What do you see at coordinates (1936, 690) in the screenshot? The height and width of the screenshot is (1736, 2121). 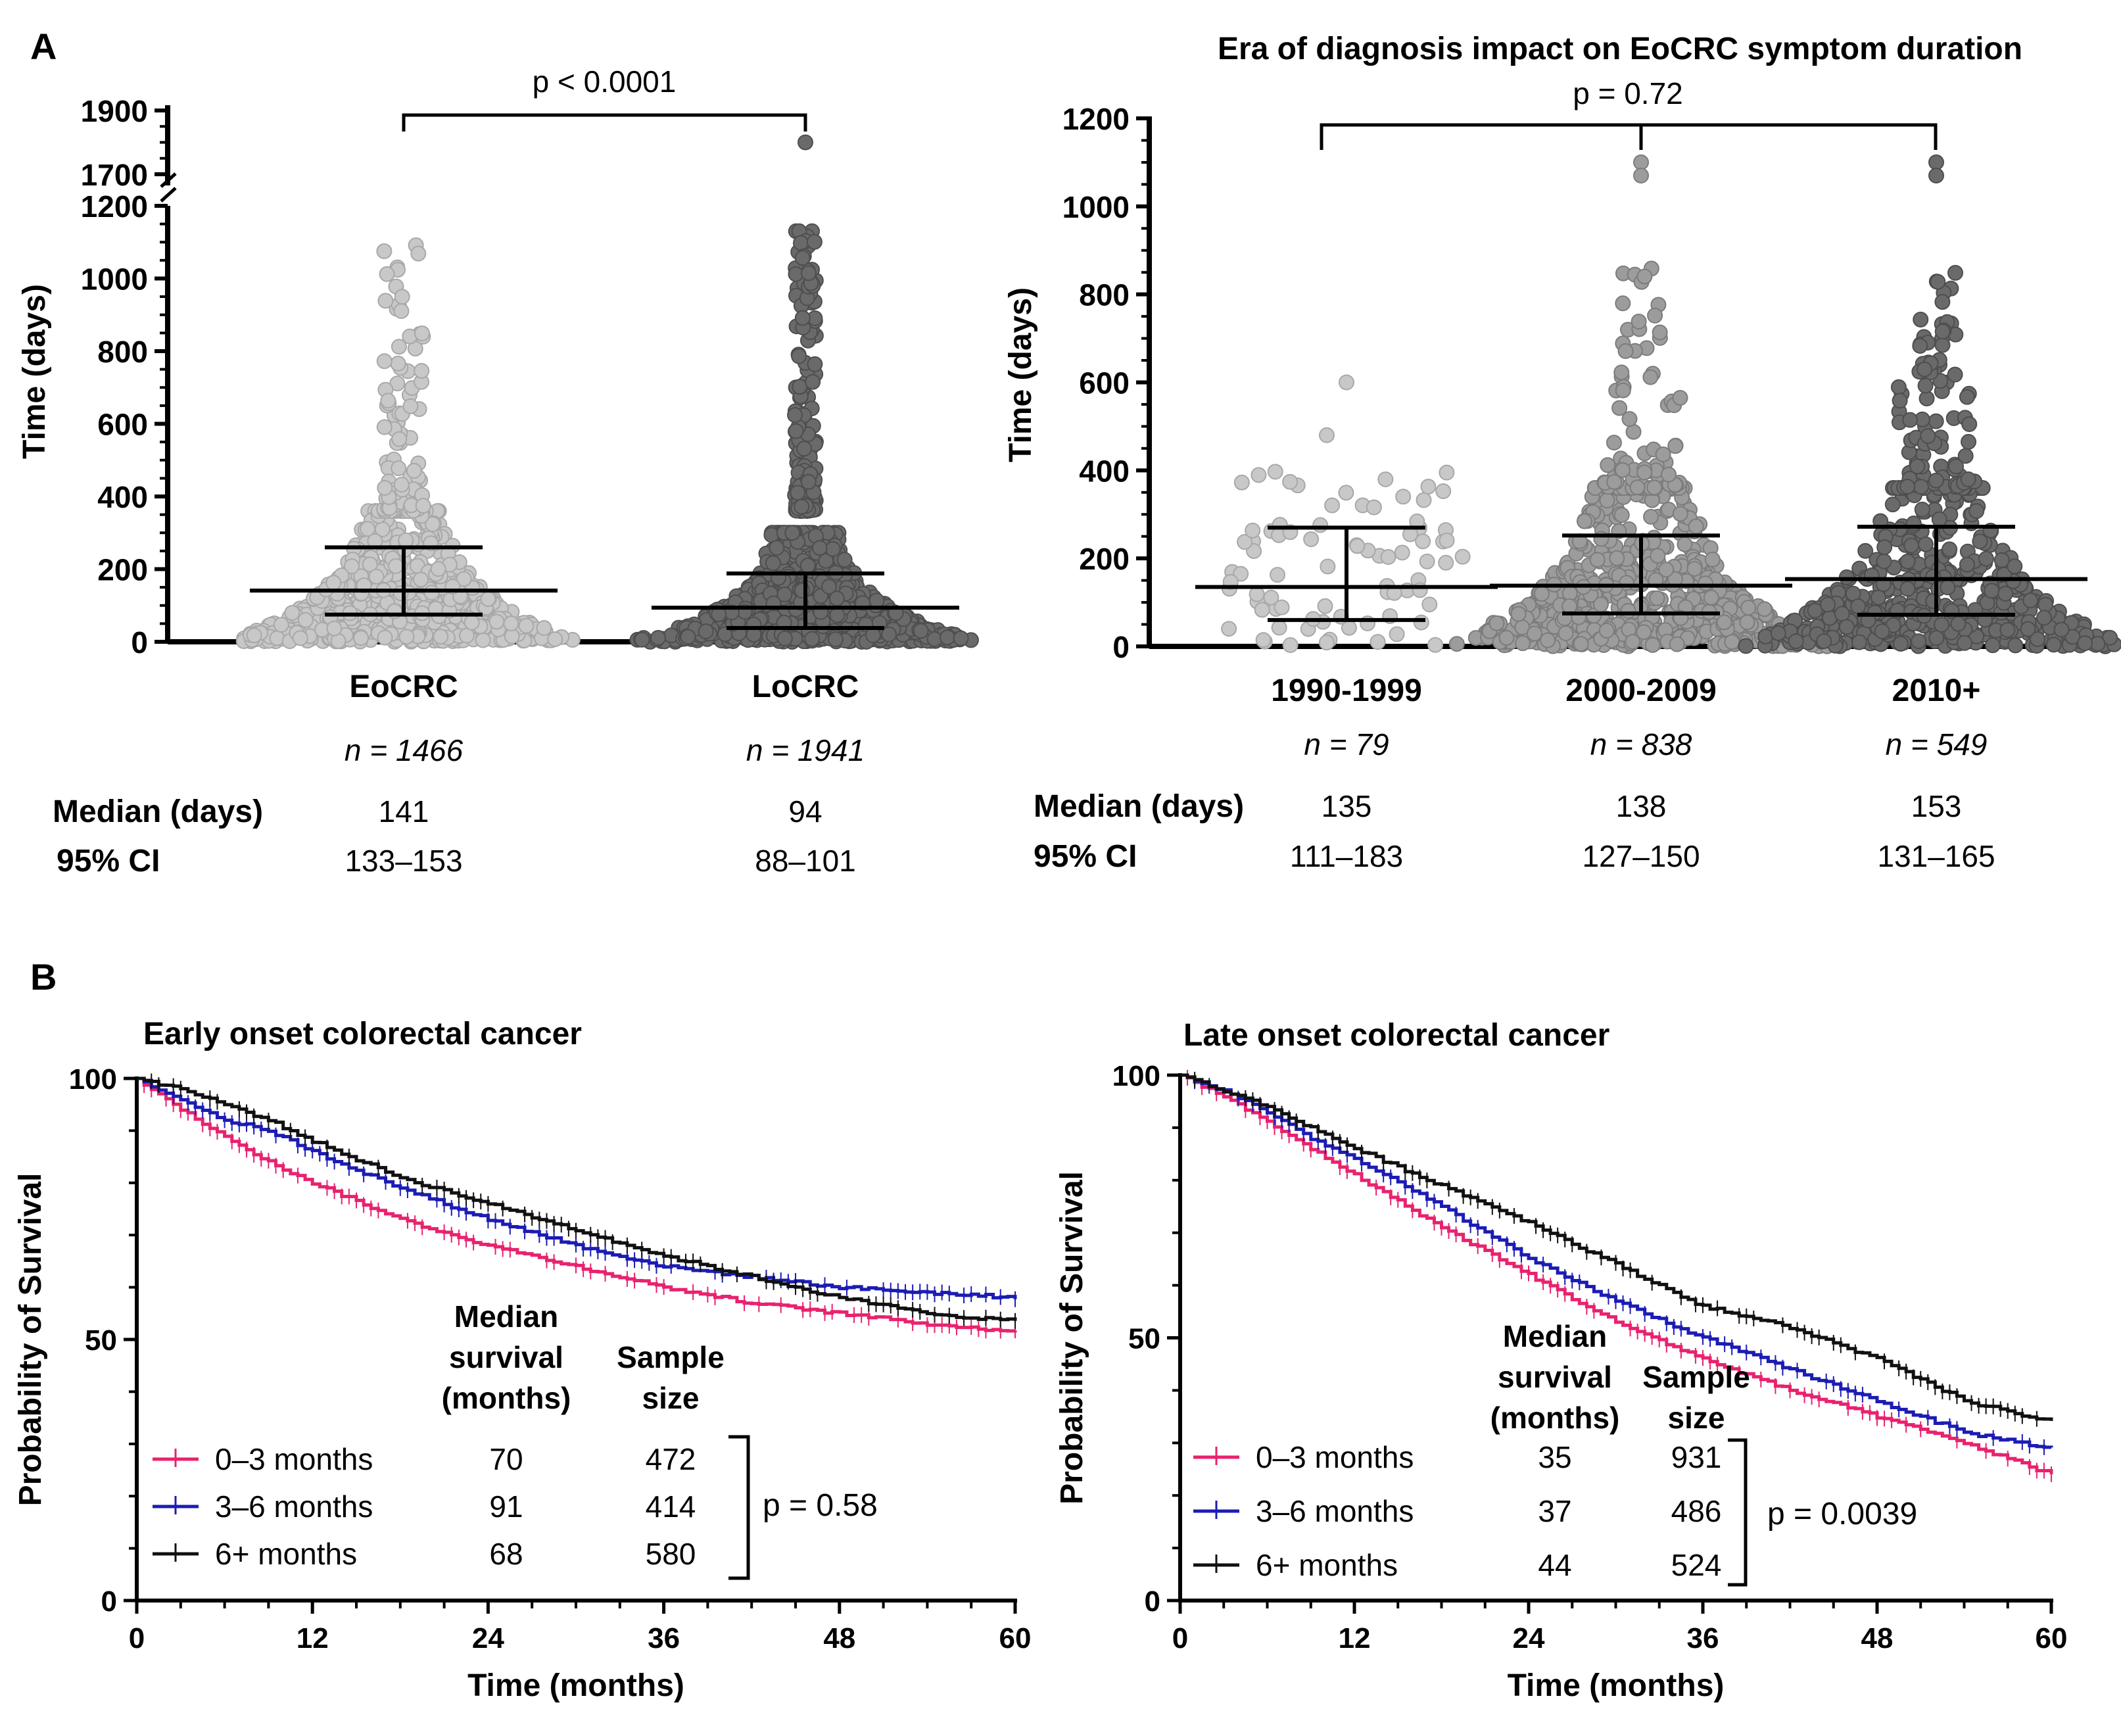 I see `chart2-category-label: 2010+` at bounding box center [1936, 690].